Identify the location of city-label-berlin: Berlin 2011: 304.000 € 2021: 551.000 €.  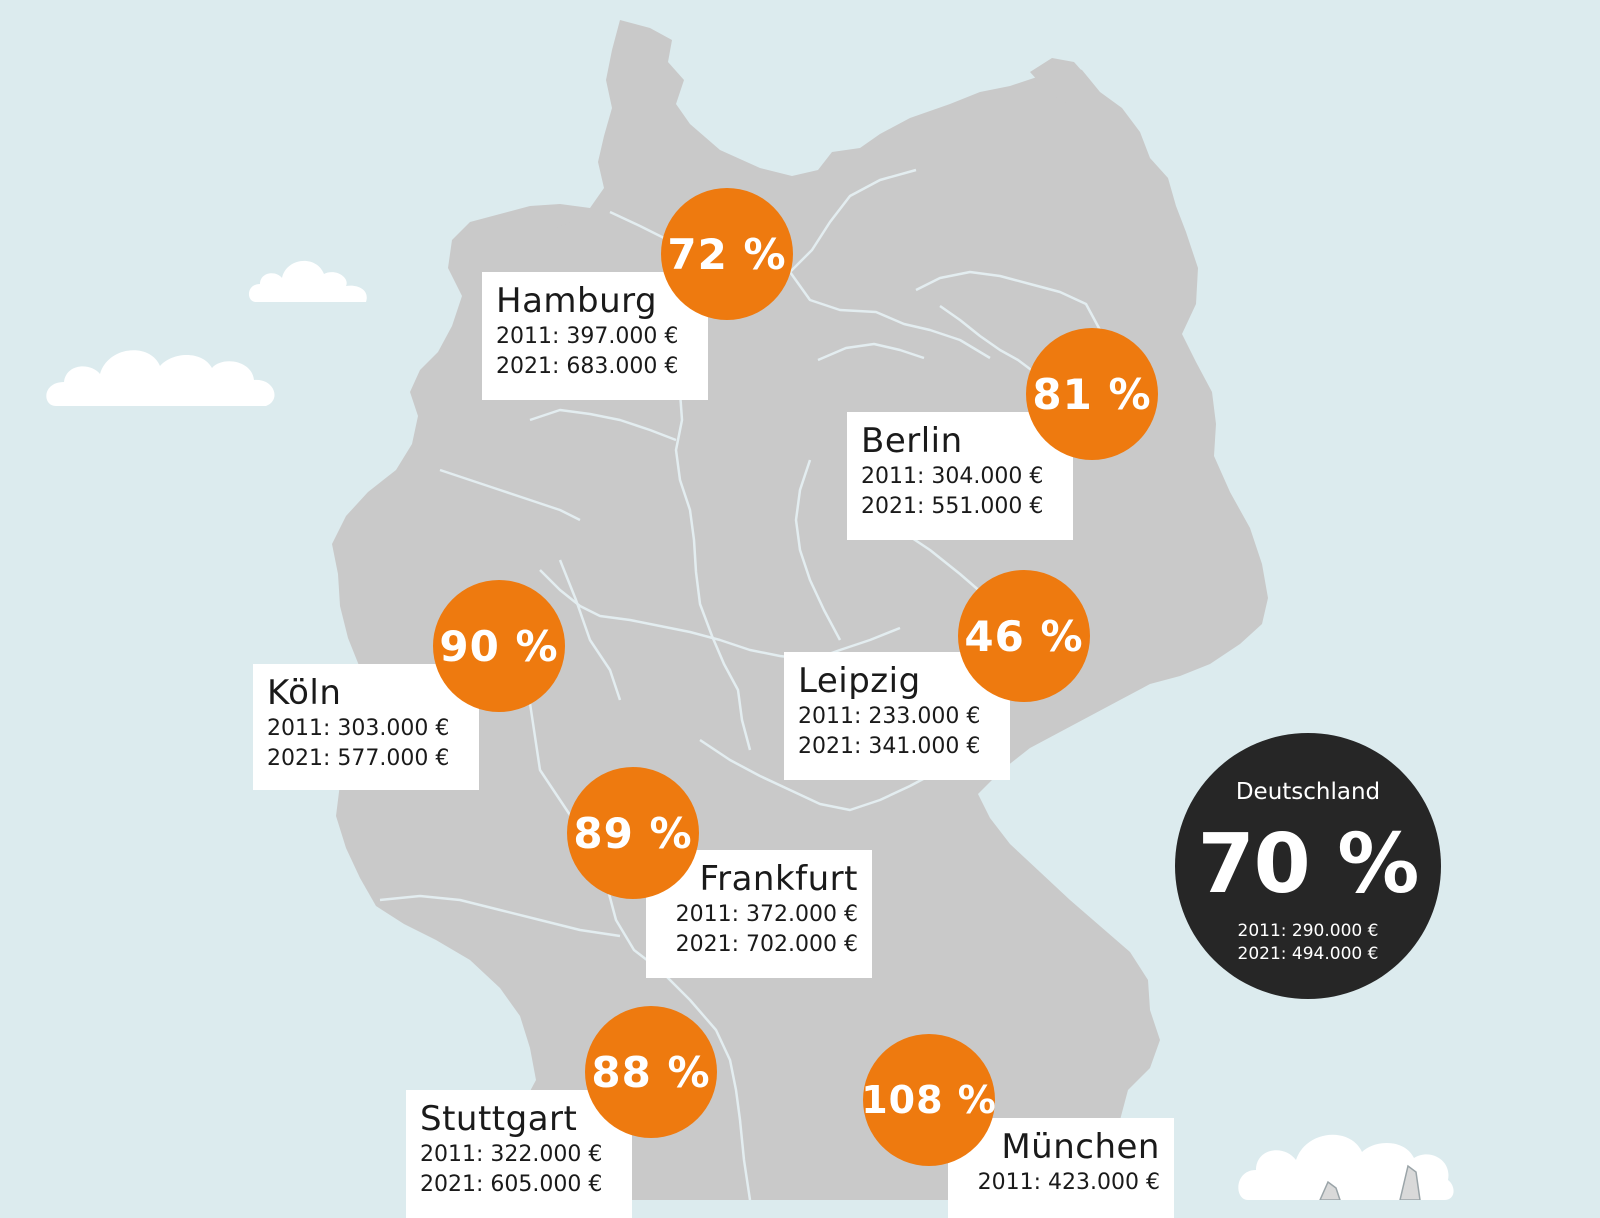
(960, 476).